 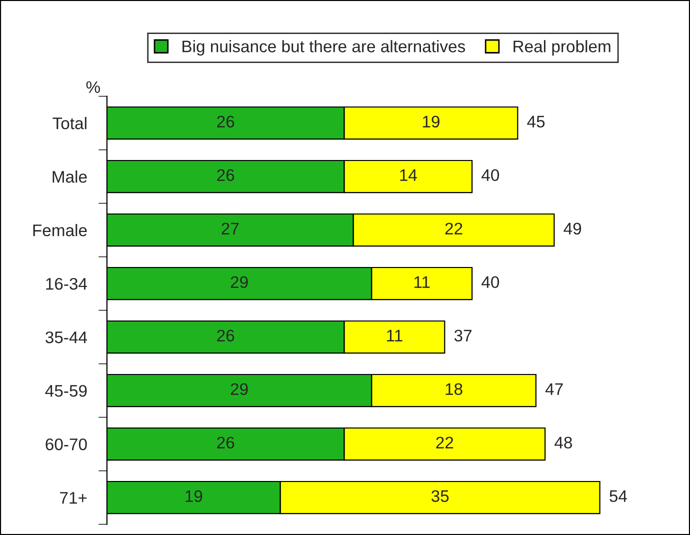 I want to click on legend-label: Real problem, so click(x=562, y=48).